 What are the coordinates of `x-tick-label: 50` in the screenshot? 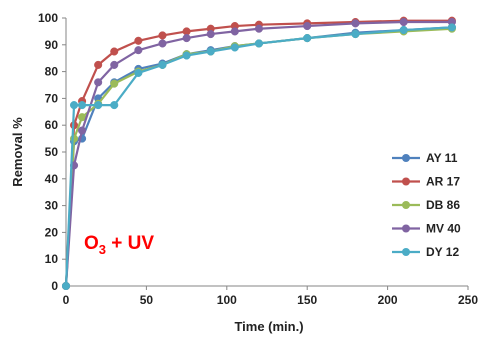 It's located at (147, 300).